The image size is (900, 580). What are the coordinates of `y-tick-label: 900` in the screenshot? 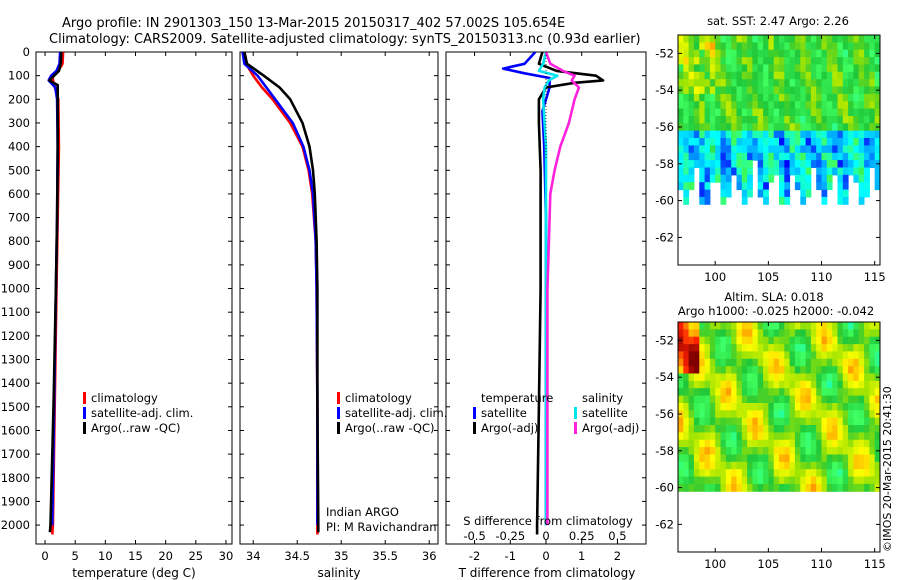 It's located at (19, 265).